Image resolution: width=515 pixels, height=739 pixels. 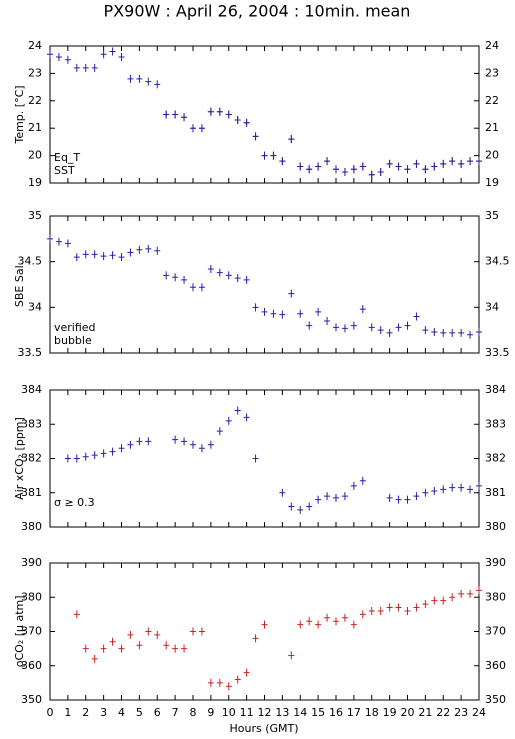 What do you see at coordinates (31, 492) in the screenshot?
I see `y-tick-label: 381` at bounding box center [31, 492].